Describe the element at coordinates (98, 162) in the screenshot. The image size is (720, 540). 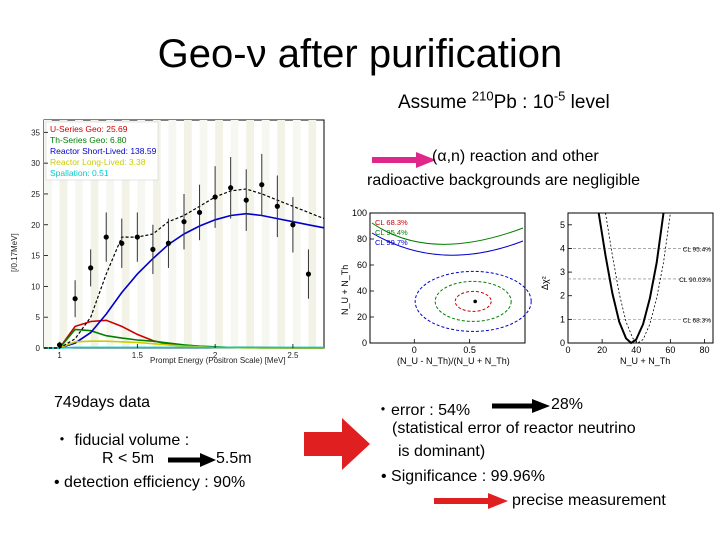
I see `legend-entry: Reactor Long-Lived: 3.38` at that location.